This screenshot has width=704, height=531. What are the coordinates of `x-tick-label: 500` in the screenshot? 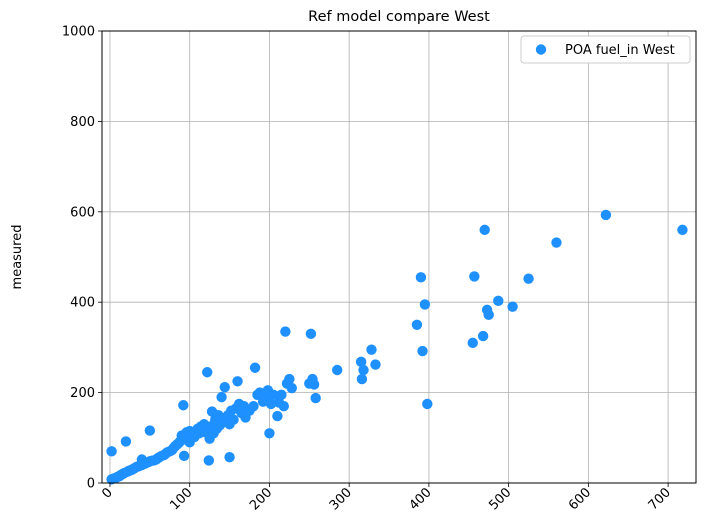 It's located at (500, 499).